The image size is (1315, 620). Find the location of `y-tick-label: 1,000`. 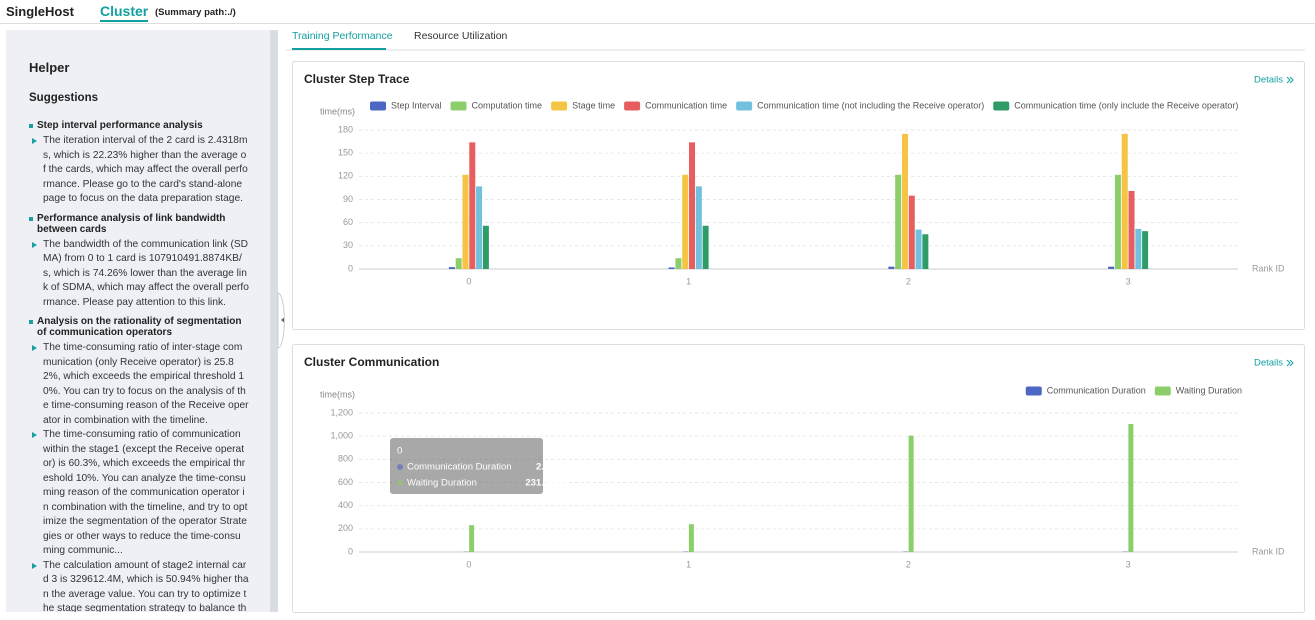

y-tick-label: 1,000 is located at coordinates (341, 436).